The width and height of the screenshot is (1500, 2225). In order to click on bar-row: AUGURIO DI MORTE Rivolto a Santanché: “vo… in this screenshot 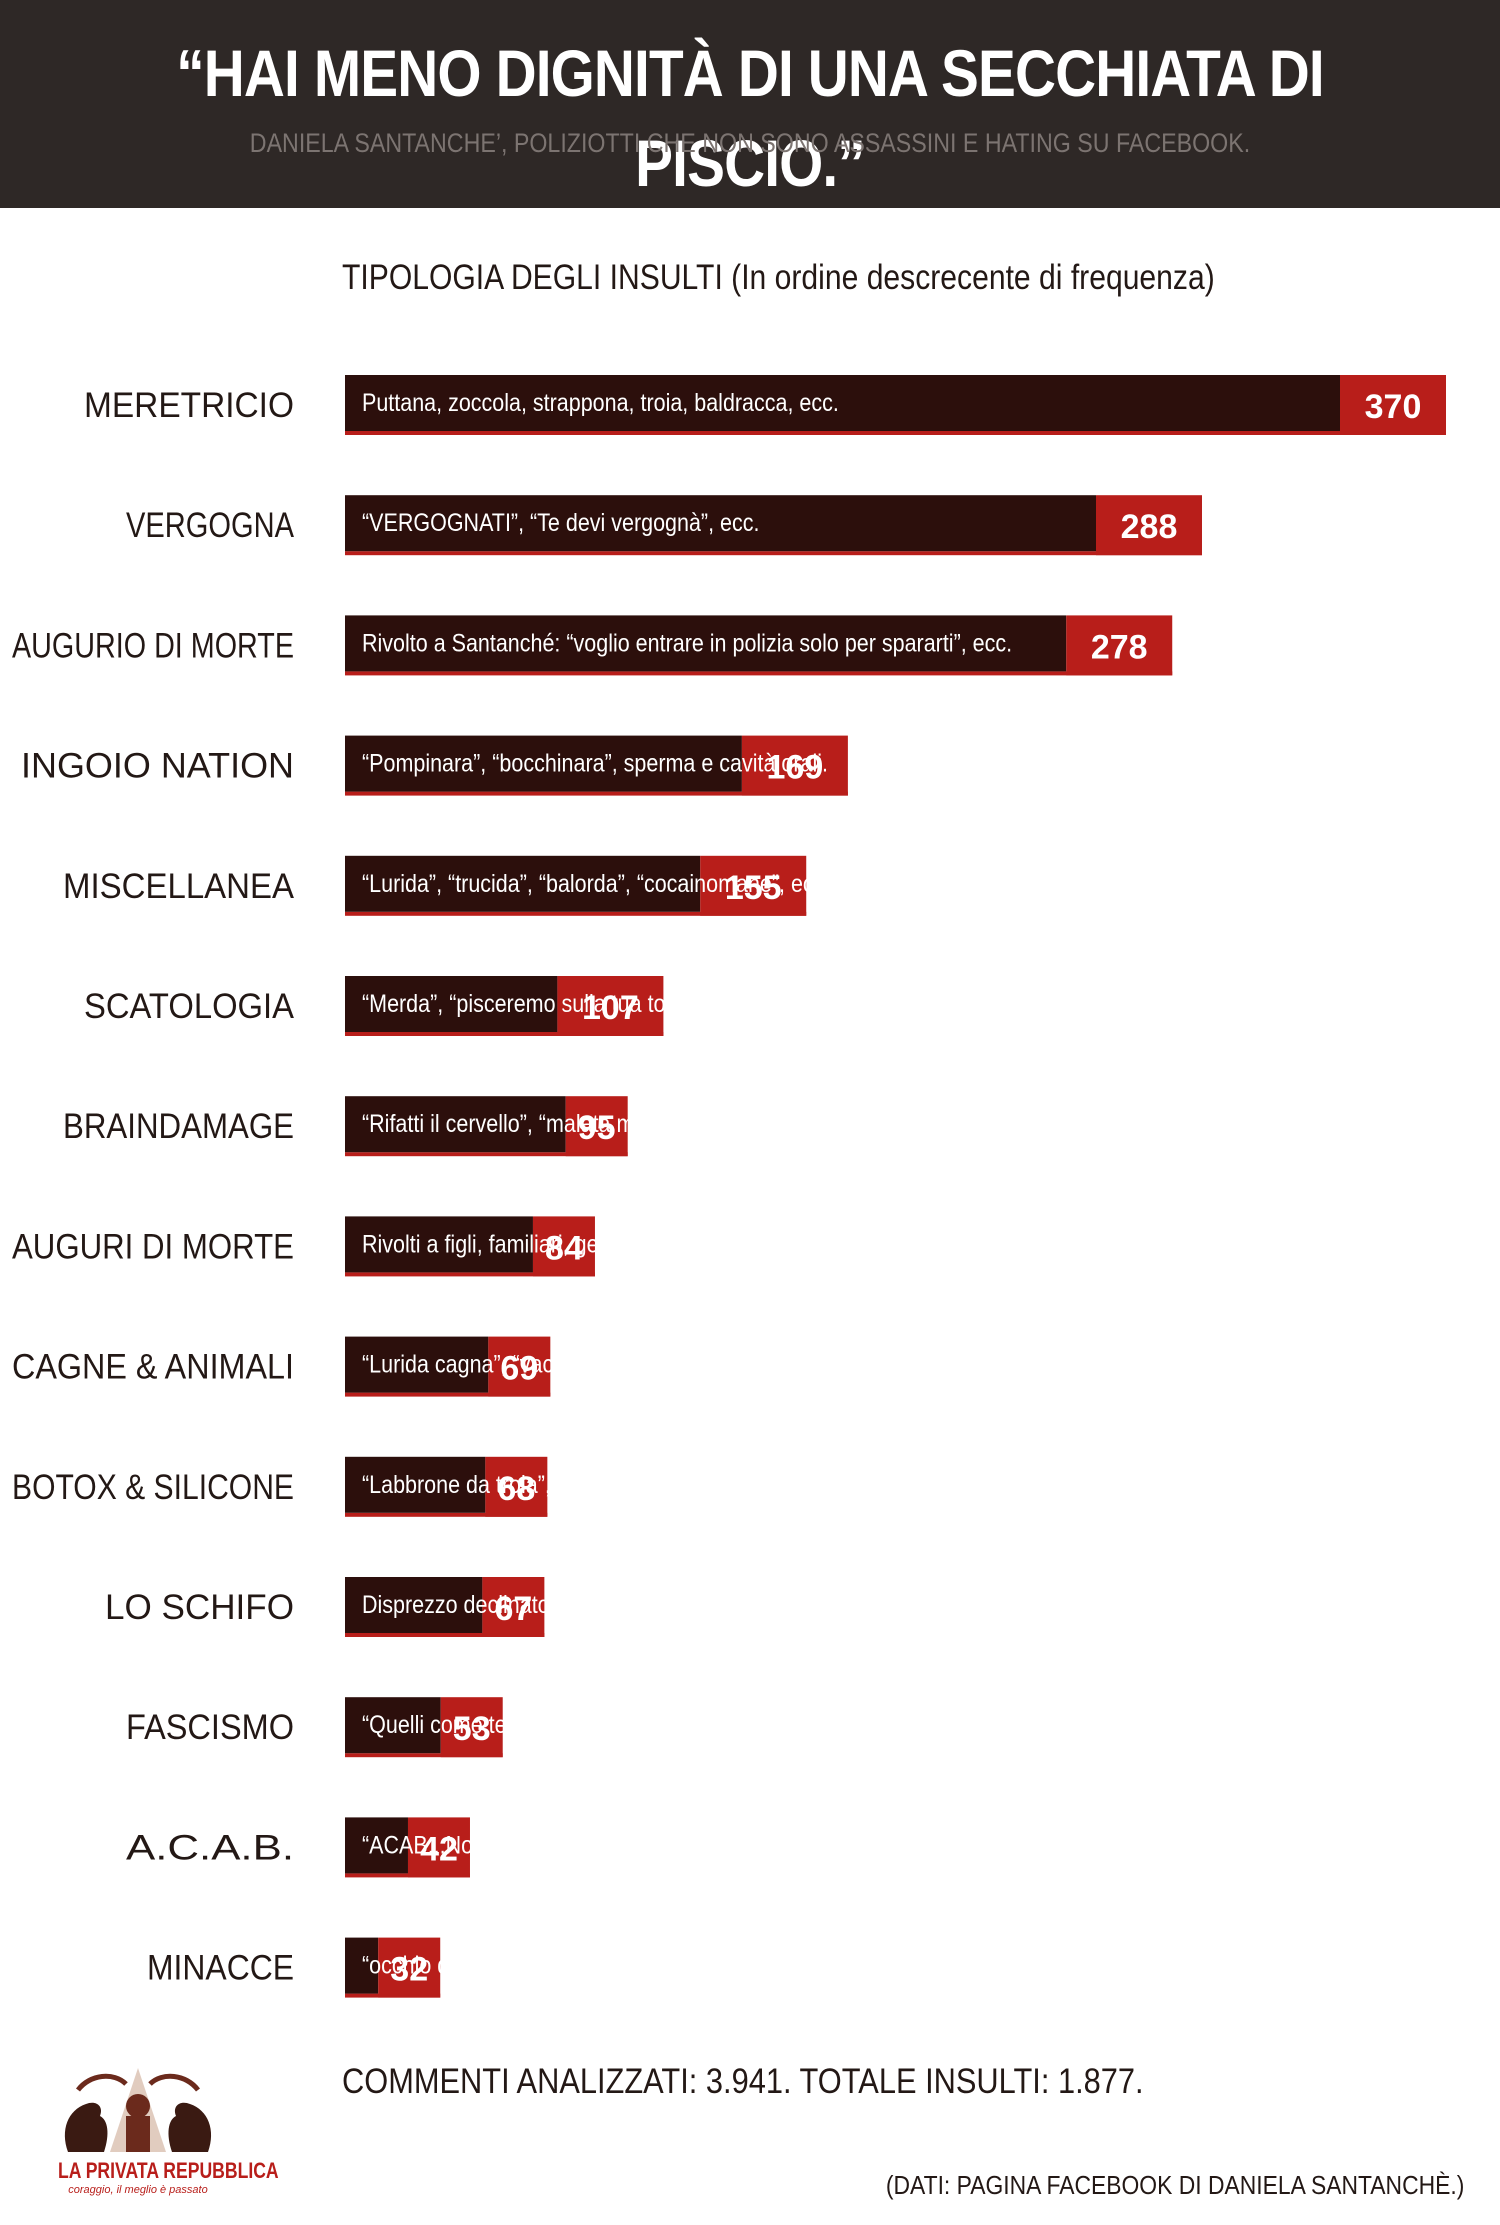, I will do `click(592, 645)`.